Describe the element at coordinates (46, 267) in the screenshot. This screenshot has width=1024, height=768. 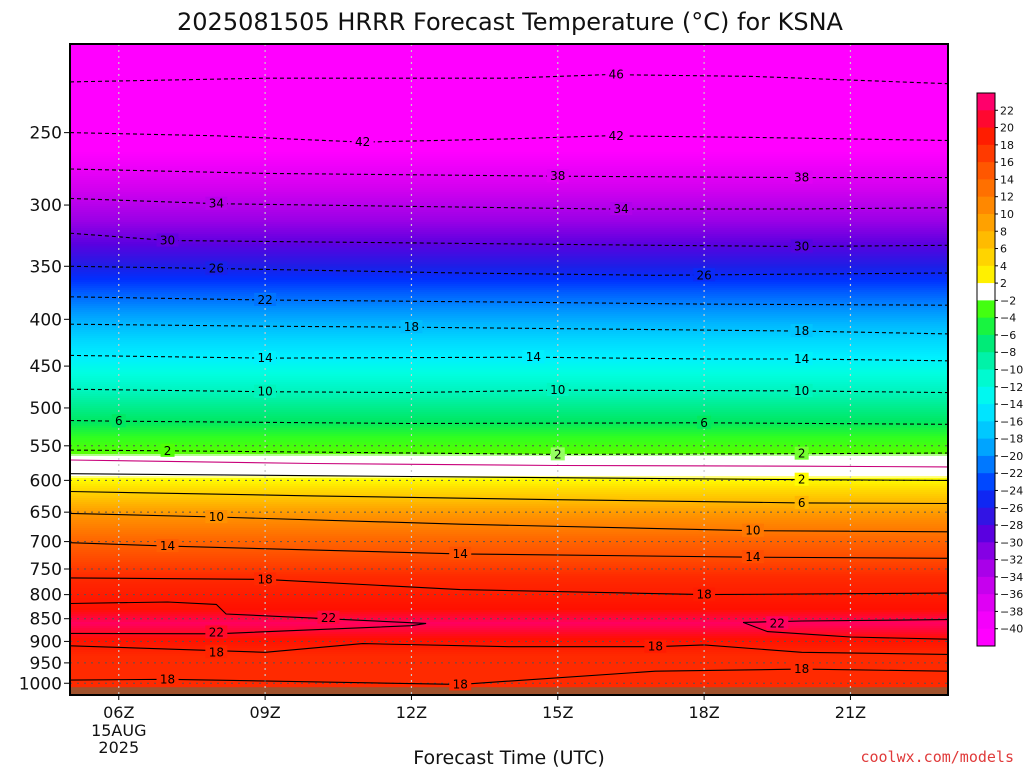
I see `y-tick-label: 350` at that location.